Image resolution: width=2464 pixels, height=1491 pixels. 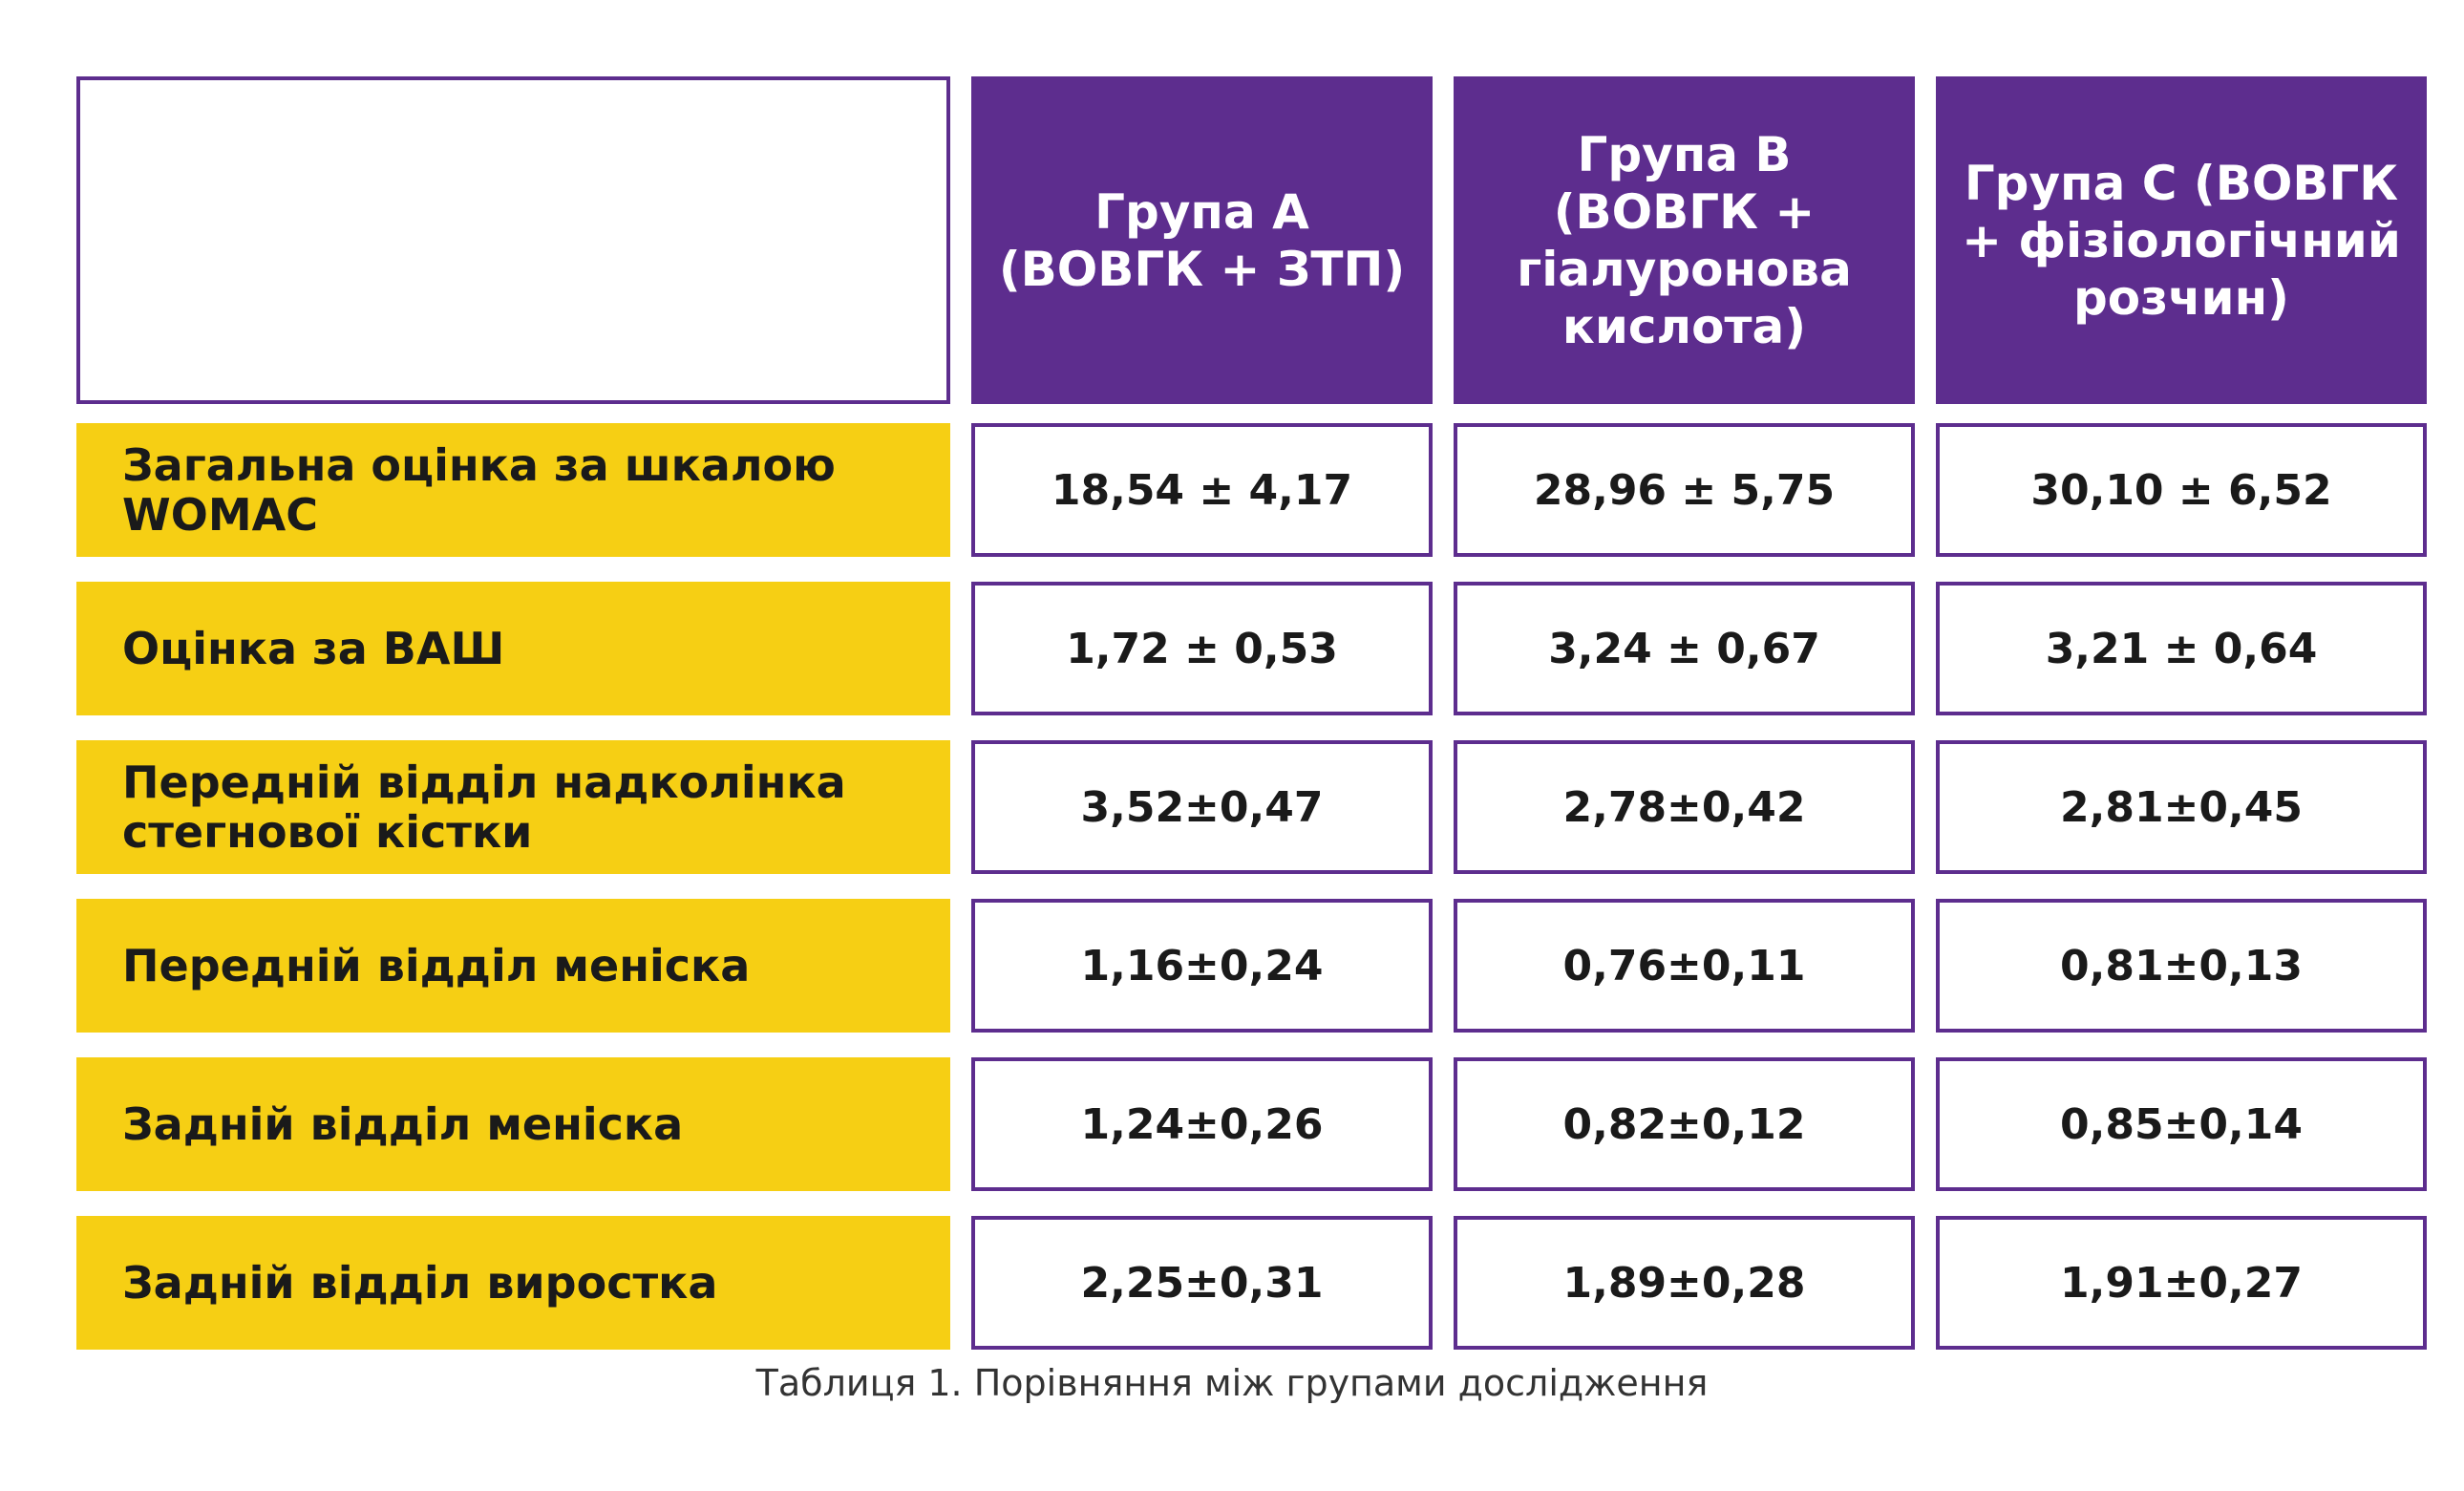 What do you see at coordinates (2181, 1124) in the screenshot?
I see `table-cell: 0,85±0,14` at bounding box center [2181, 1124].